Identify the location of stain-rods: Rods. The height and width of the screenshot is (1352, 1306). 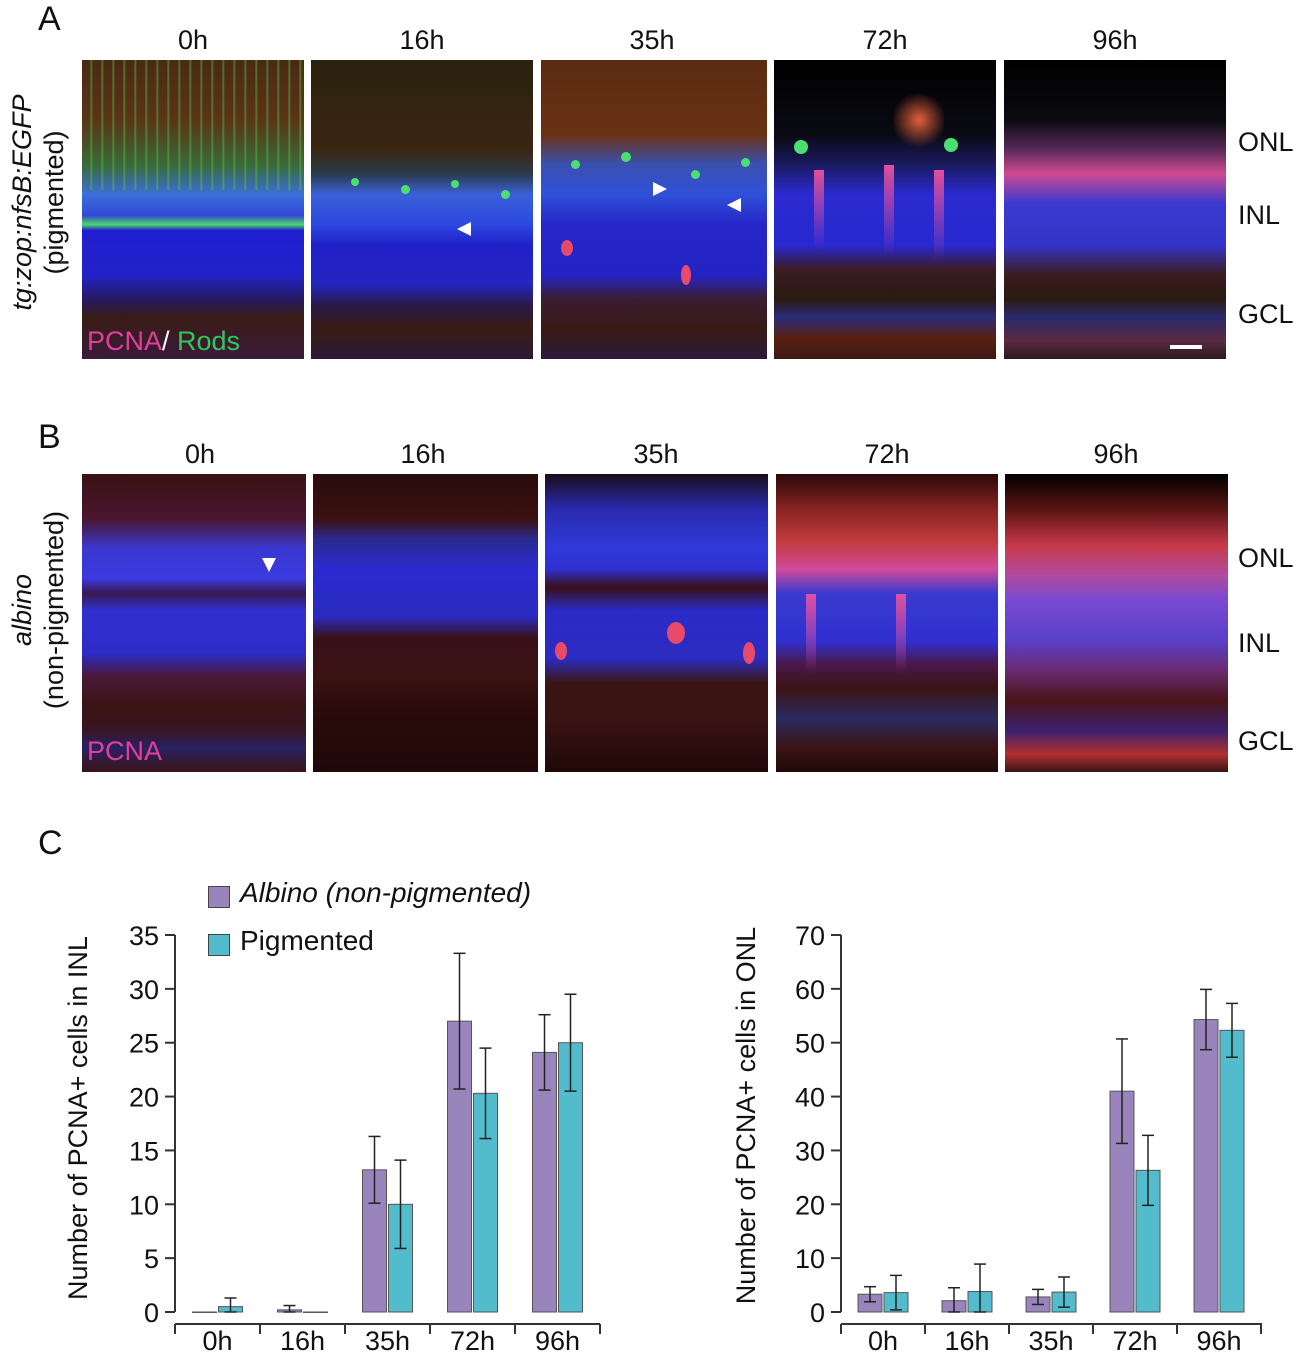
(209, 341).